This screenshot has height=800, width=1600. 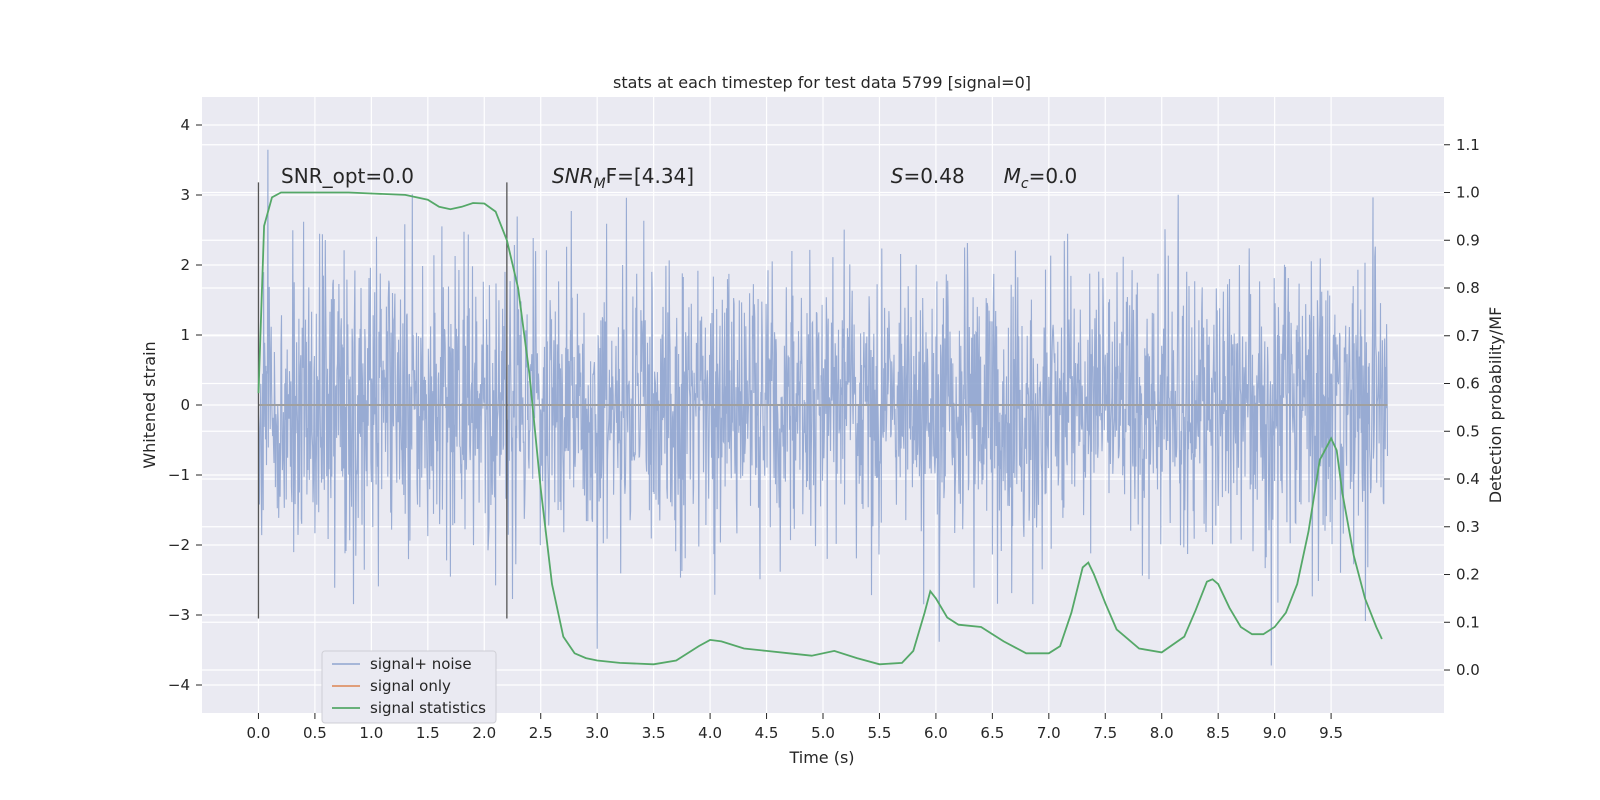 I want to click on y-axis-ticks: 4 3 2 1 0 −1 −2 −3 −4, so click(x=185, y=405).